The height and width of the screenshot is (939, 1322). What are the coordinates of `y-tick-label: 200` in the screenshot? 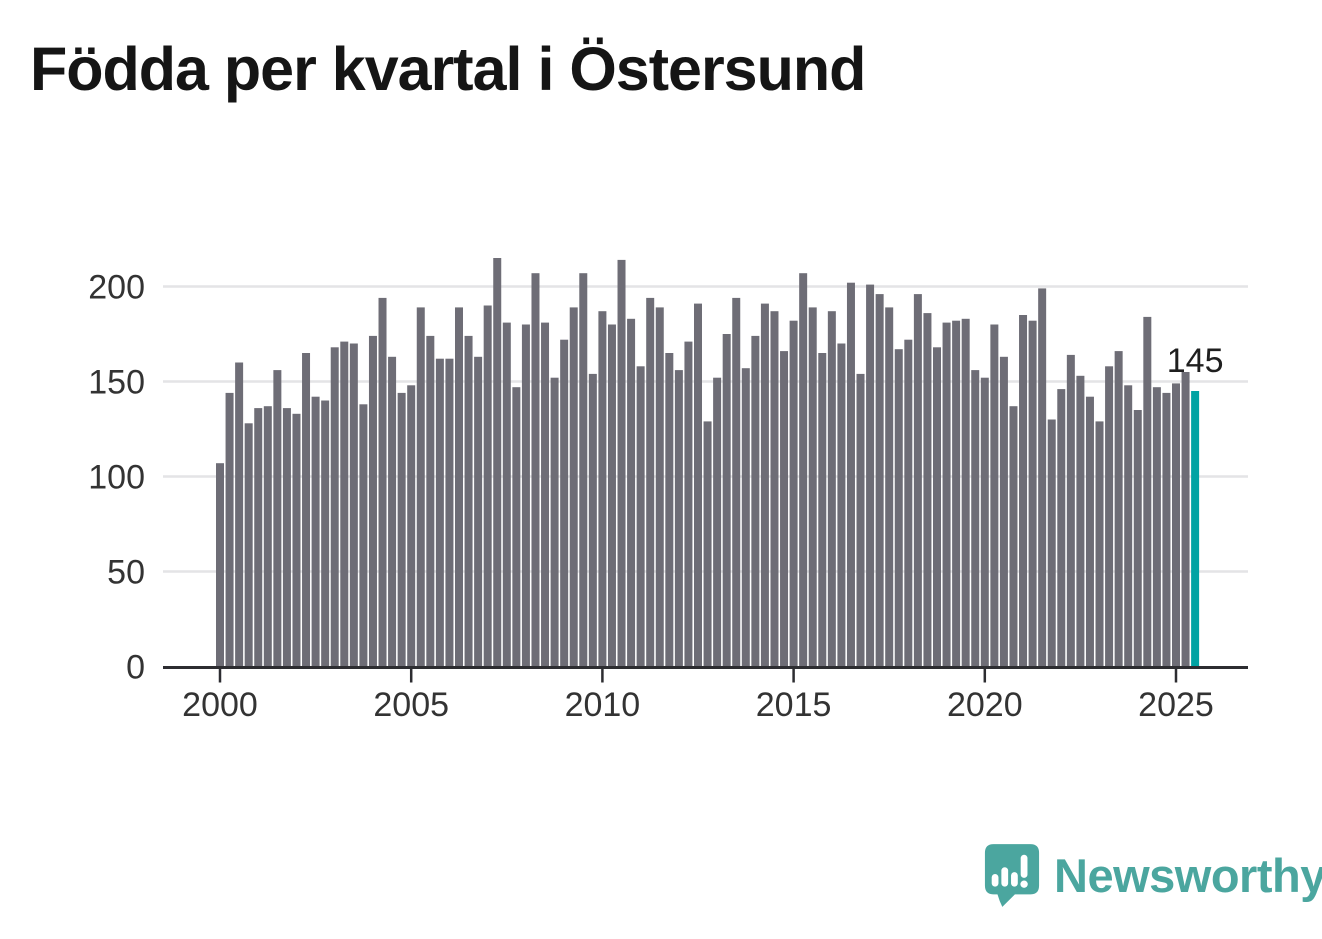 It's located at (116, 288).